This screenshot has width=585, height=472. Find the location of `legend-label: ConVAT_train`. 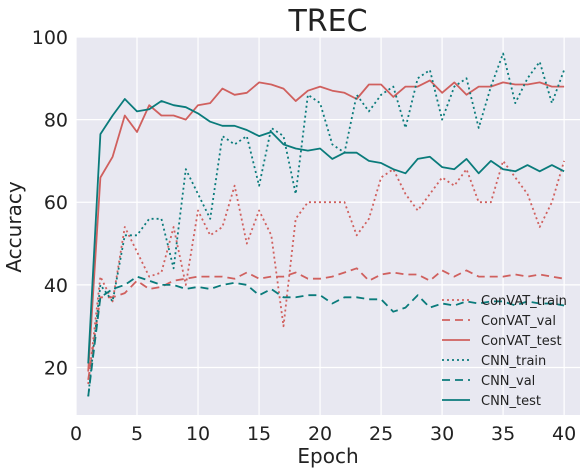

legend-label: ConVAT_train is located at coordinates (524, 301).